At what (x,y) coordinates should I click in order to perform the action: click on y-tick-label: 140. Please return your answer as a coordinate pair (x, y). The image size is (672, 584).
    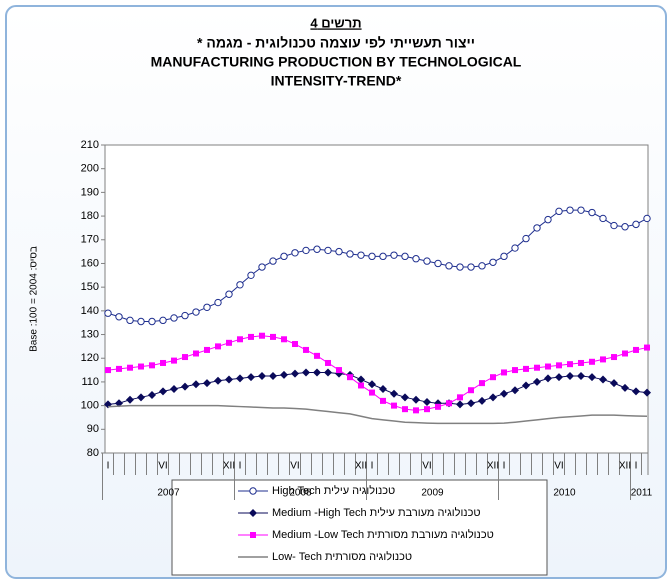
    Looking at the image, I should click on (90, 311).